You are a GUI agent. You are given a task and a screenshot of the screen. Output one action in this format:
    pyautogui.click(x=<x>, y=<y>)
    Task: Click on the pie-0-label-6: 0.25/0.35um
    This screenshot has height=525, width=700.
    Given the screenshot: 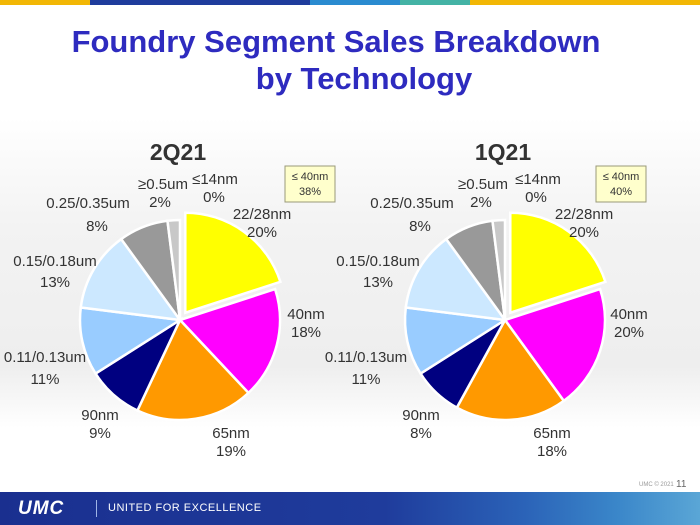 What is the action you would take?
    pyautogui.click(x=87, y=203)
    